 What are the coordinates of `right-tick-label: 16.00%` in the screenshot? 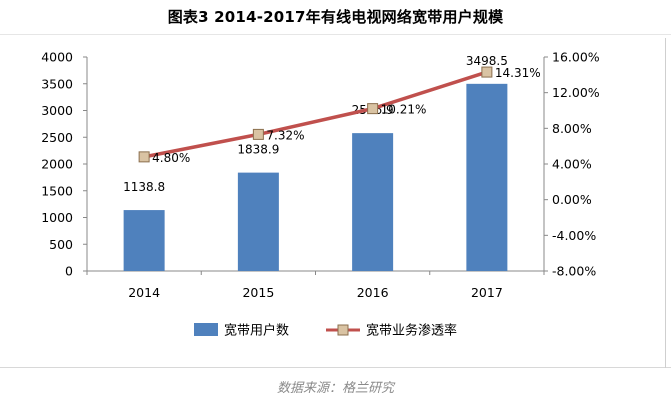 It's located at (576, 57).